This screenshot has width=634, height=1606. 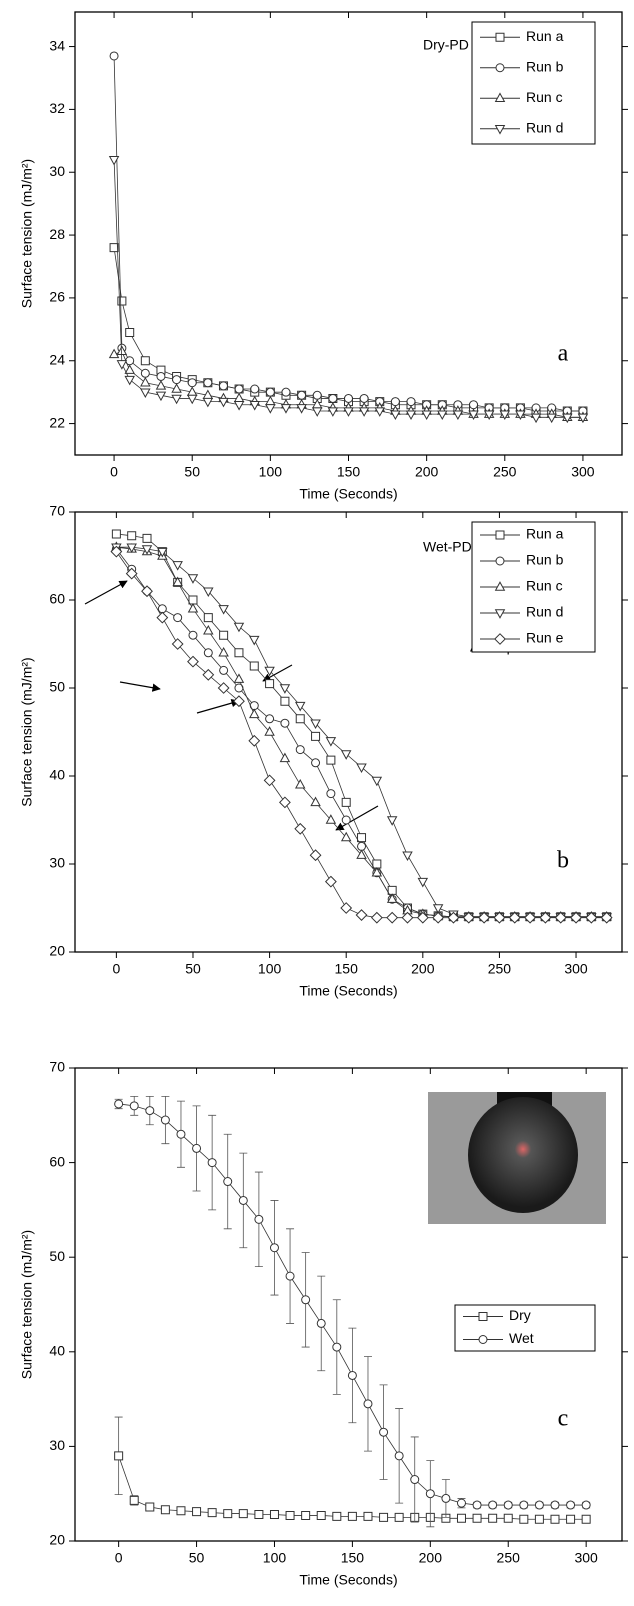 I want to click on y-tick-label: 40, so click(x=57, y=775).